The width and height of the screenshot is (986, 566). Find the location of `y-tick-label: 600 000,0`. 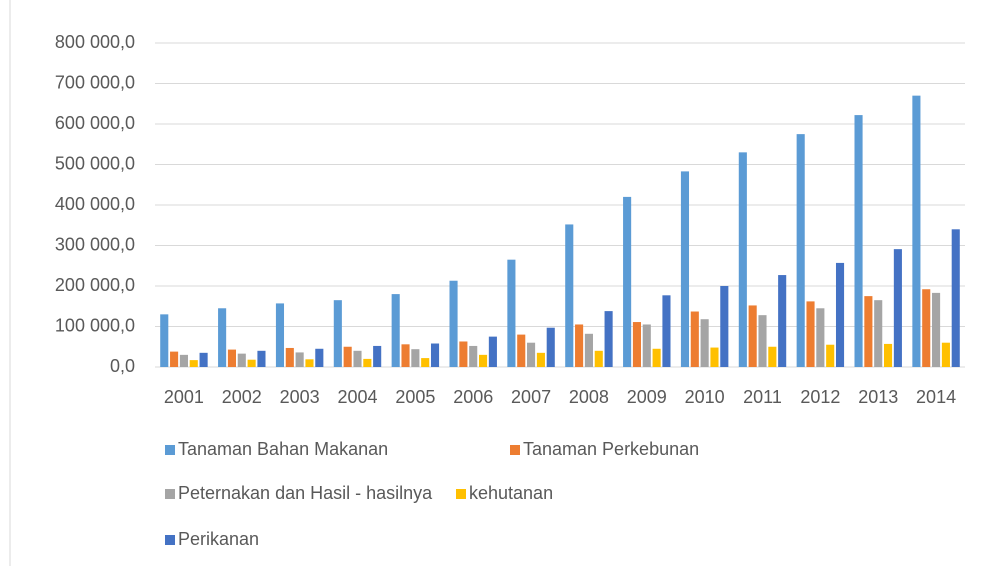

y-tick-label: 600 000,0 is located at coordinates (95, 123).